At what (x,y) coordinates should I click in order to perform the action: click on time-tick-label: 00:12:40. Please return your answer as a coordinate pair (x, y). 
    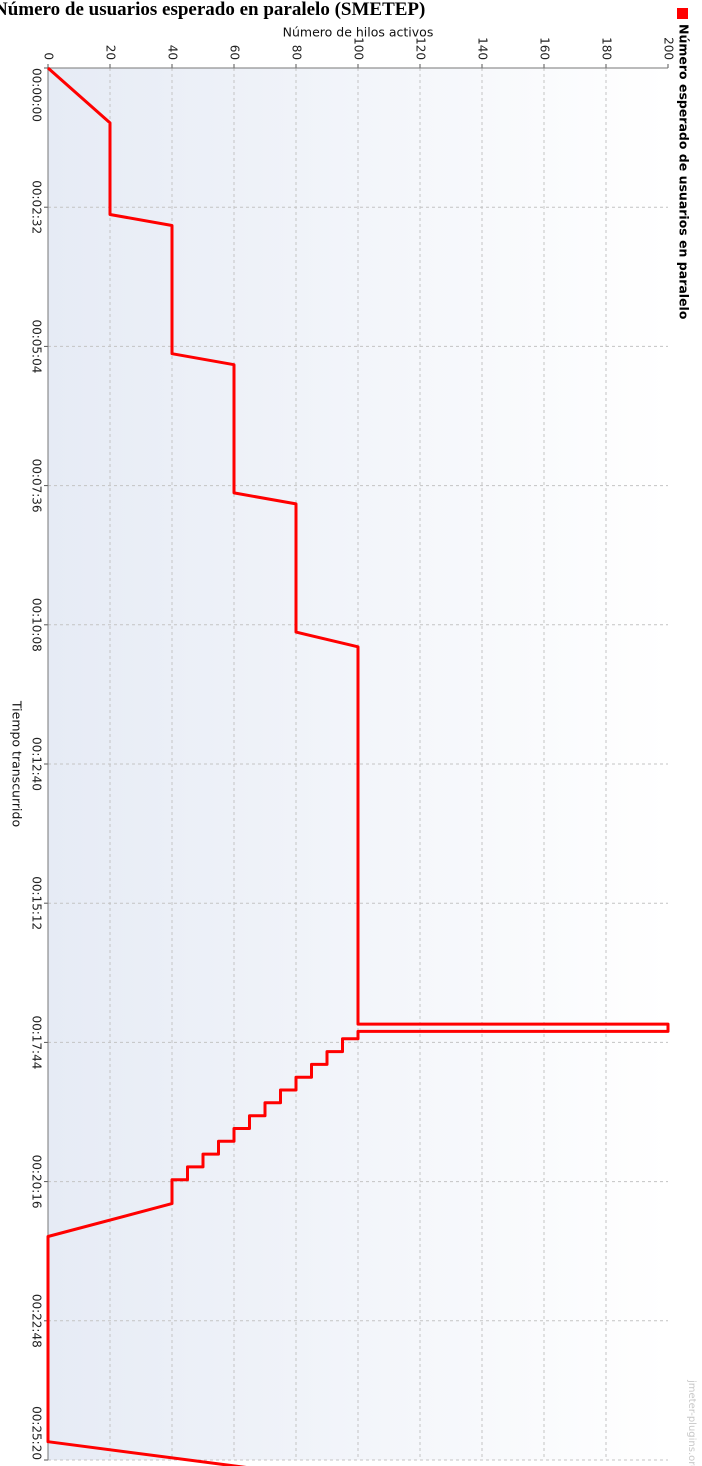
    Looking at the image, I should click on (37, 764).